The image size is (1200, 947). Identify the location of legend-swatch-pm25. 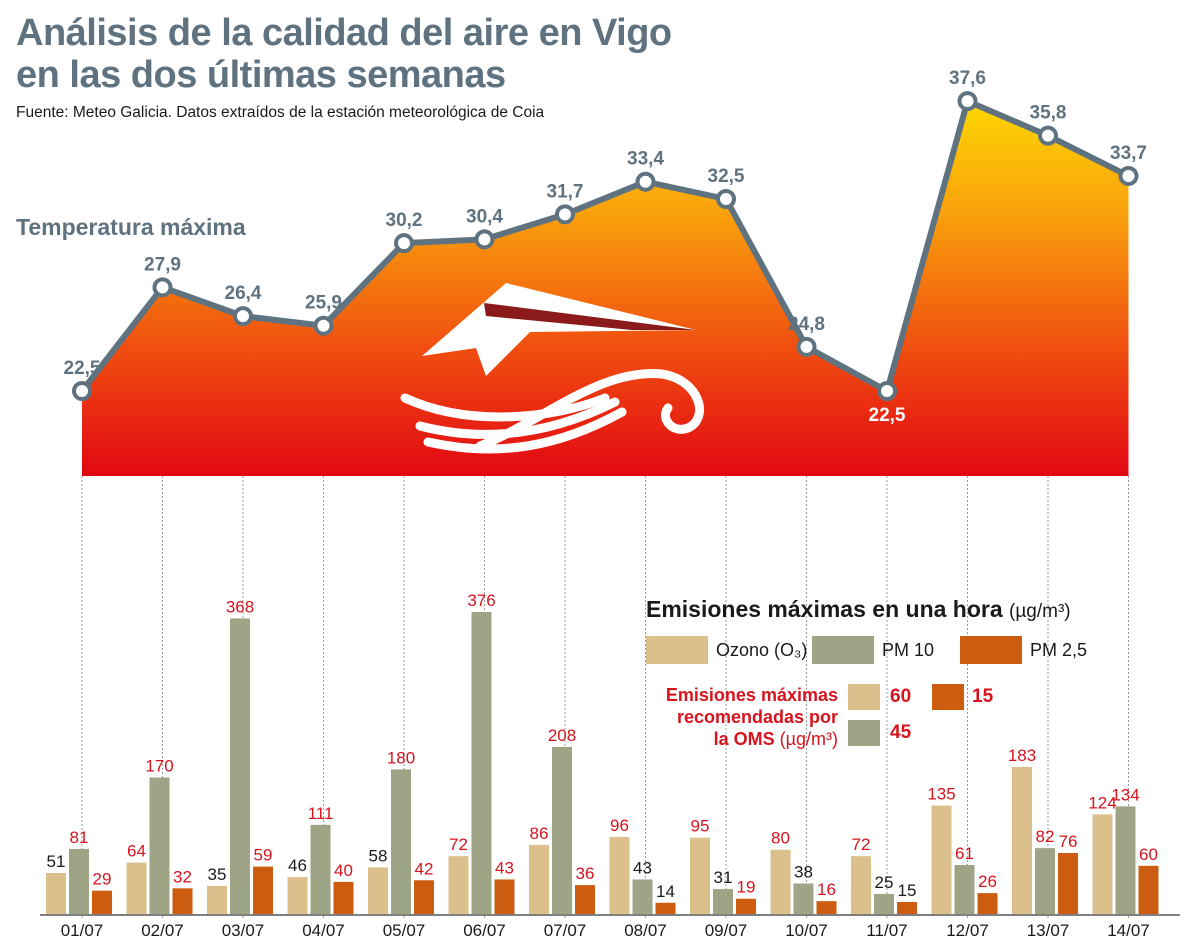
(991, 650).